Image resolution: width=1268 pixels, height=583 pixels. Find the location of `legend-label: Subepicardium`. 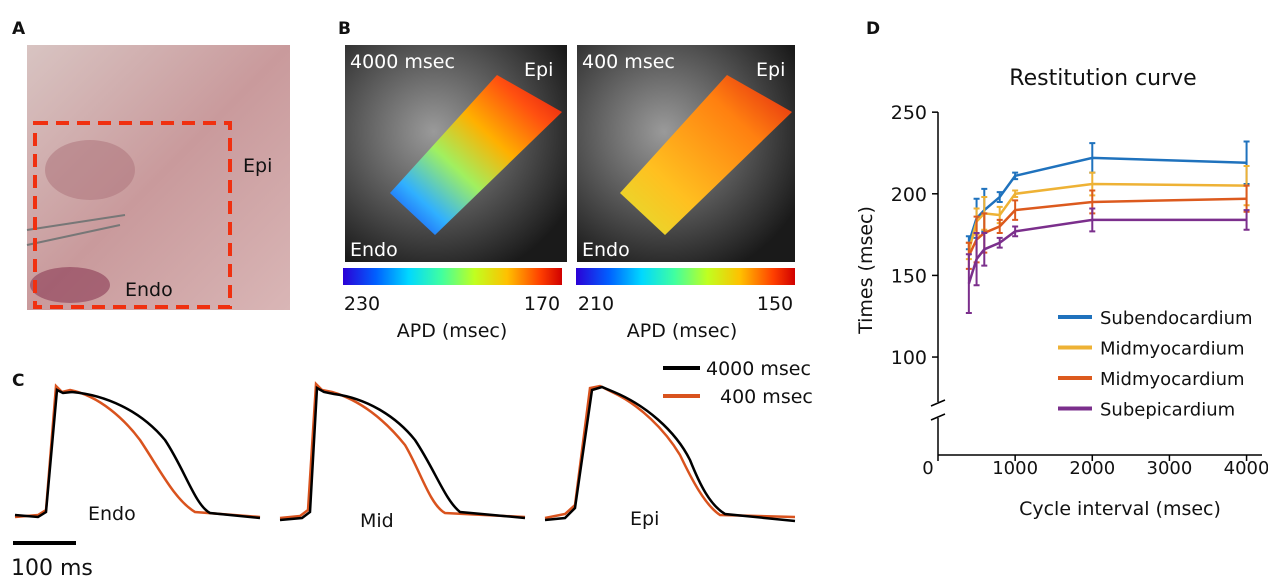

legend-label: Subepicardium is located at coordinates (1167, 410).